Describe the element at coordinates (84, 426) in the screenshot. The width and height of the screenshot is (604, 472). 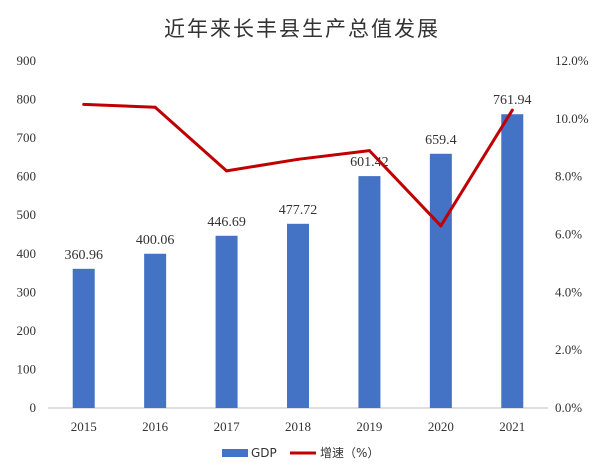
I see `x-axis-tick-label: 2015` at that location.